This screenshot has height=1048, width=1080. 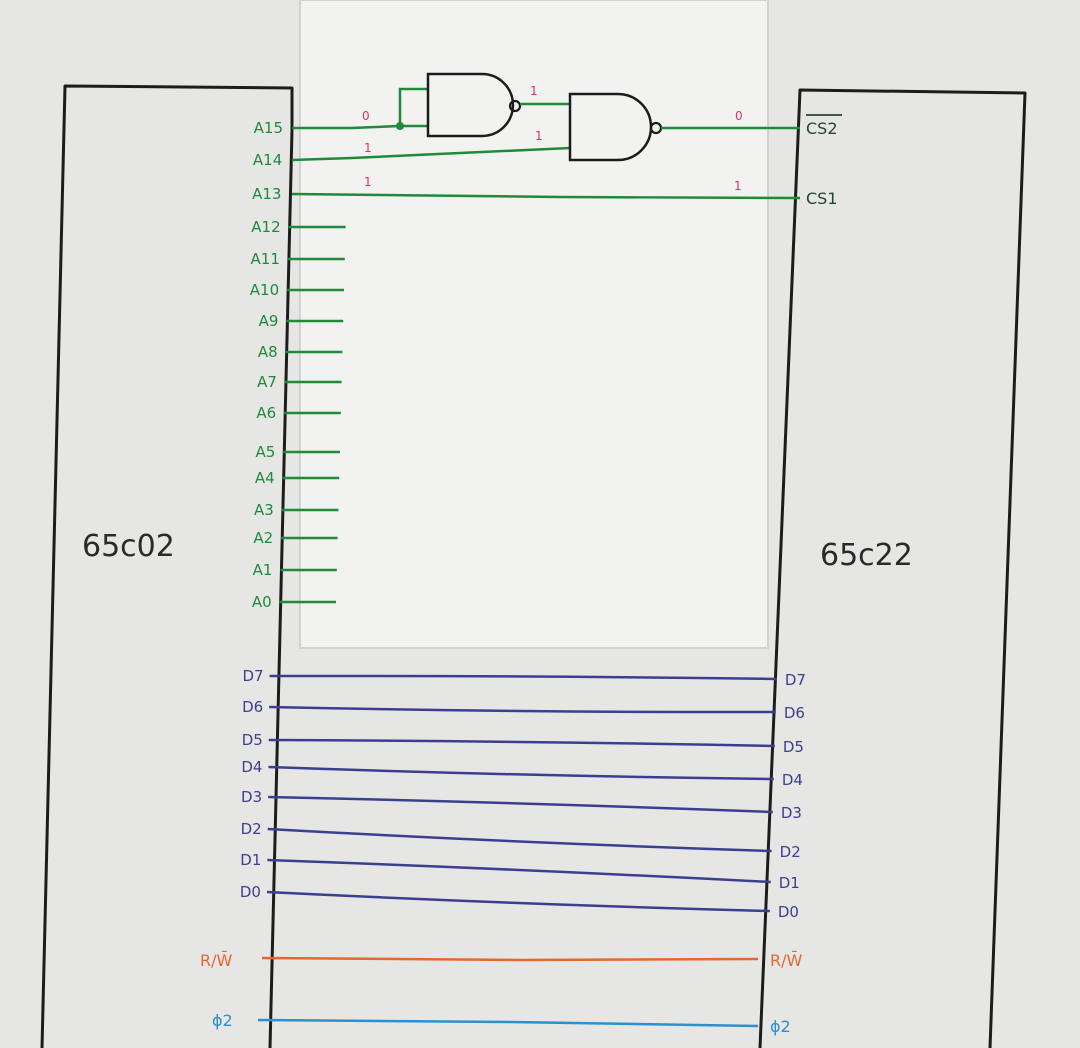 I want to click on cpu-data-pin-label-d3: D3, so click(x=251, y=797).